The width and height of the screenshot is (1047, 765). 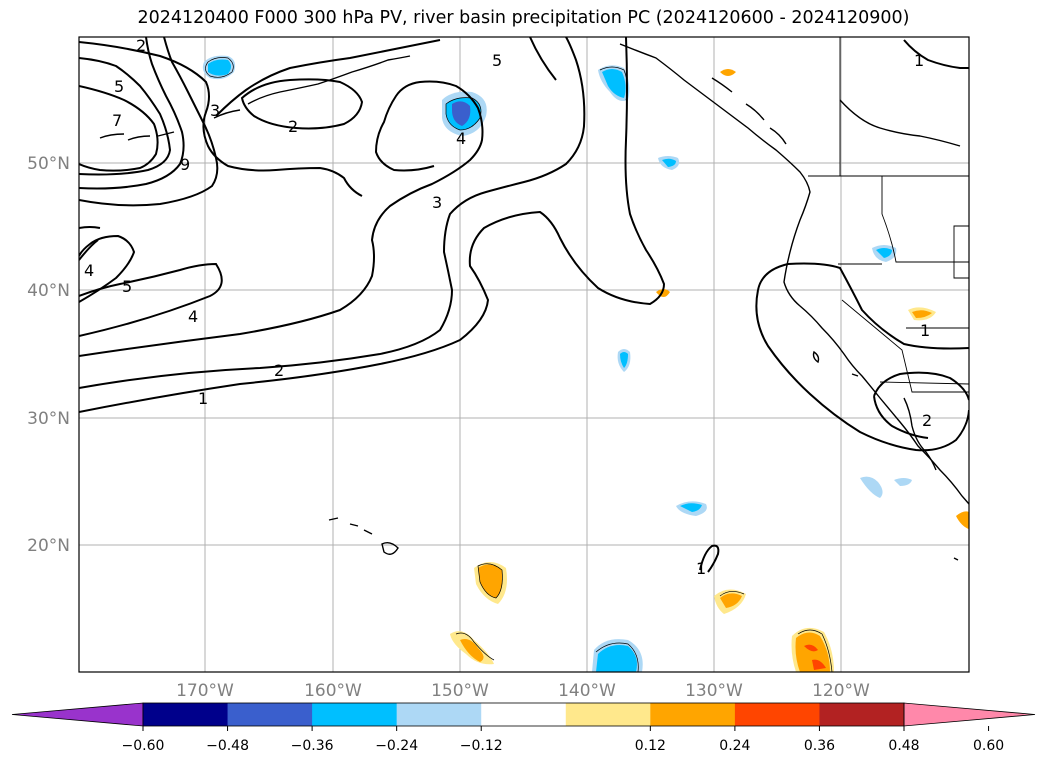 What do you see at coordinates (523, 691) in the screenshot?
I see `longitude-labels: 170°W 160°W 150°W 140°W 130°W 120°W` at bounding box center [523, 691].